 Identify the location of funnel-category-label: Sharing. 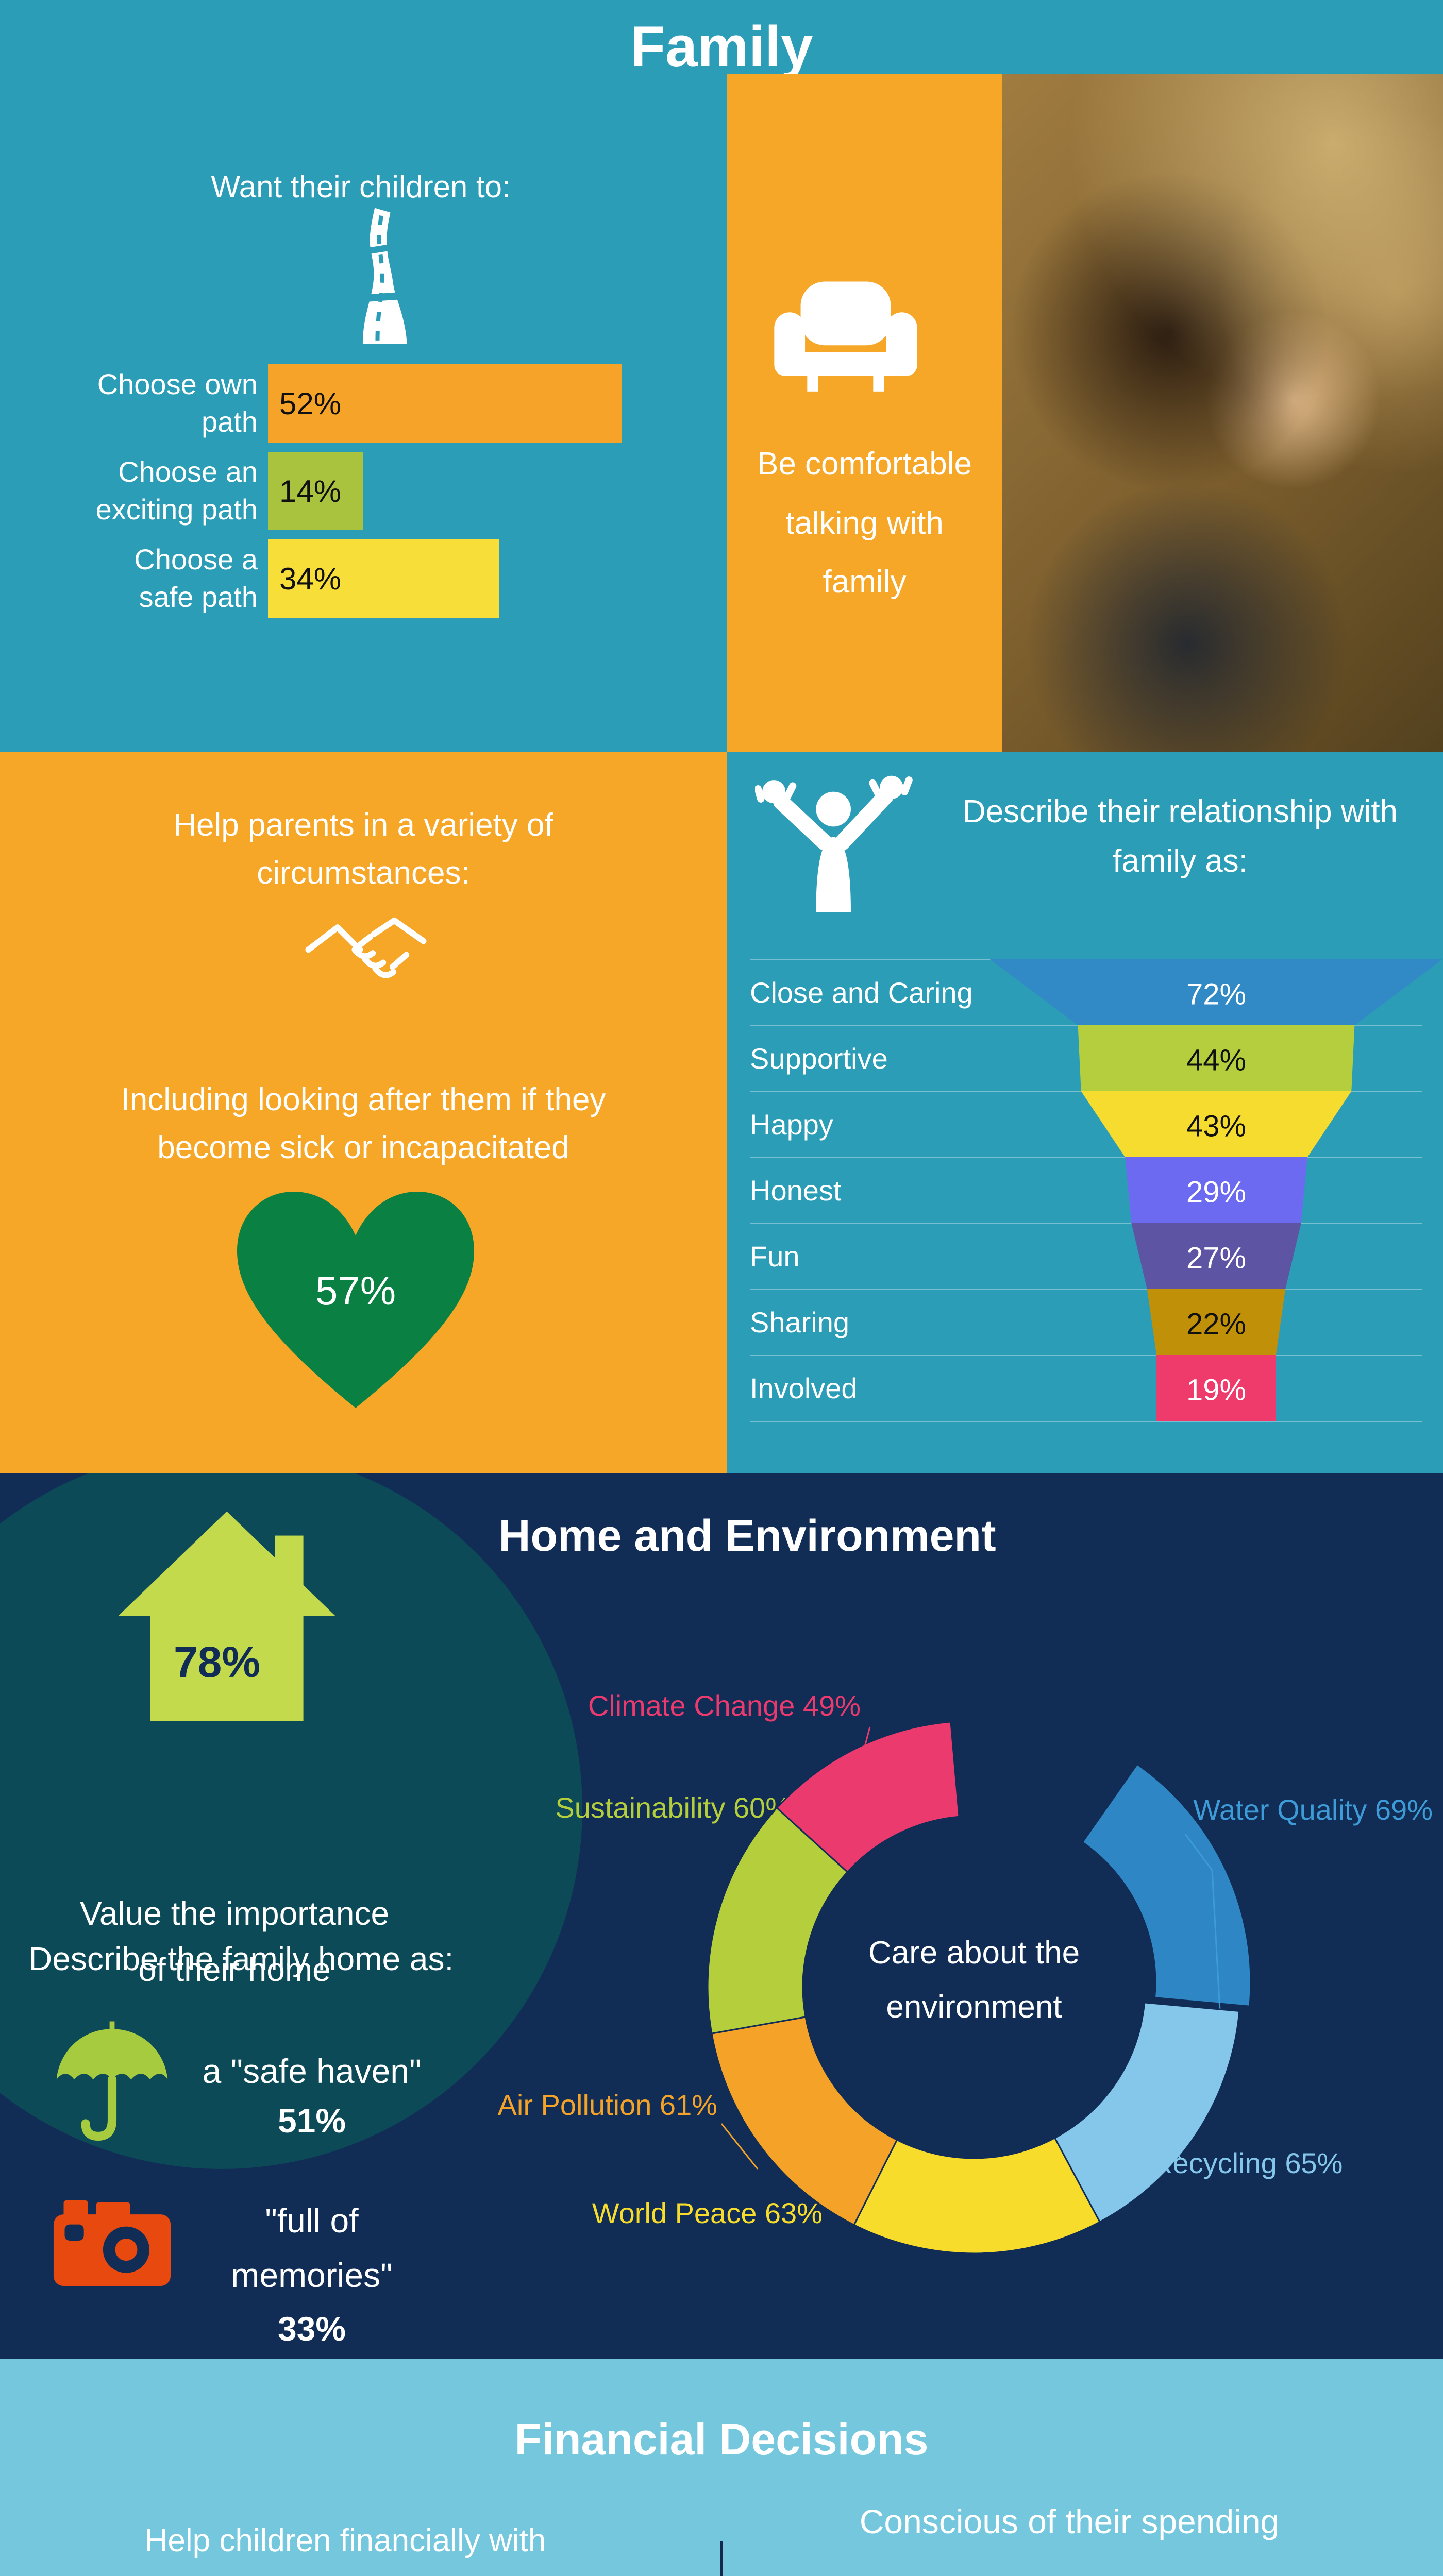
(800, 1322).